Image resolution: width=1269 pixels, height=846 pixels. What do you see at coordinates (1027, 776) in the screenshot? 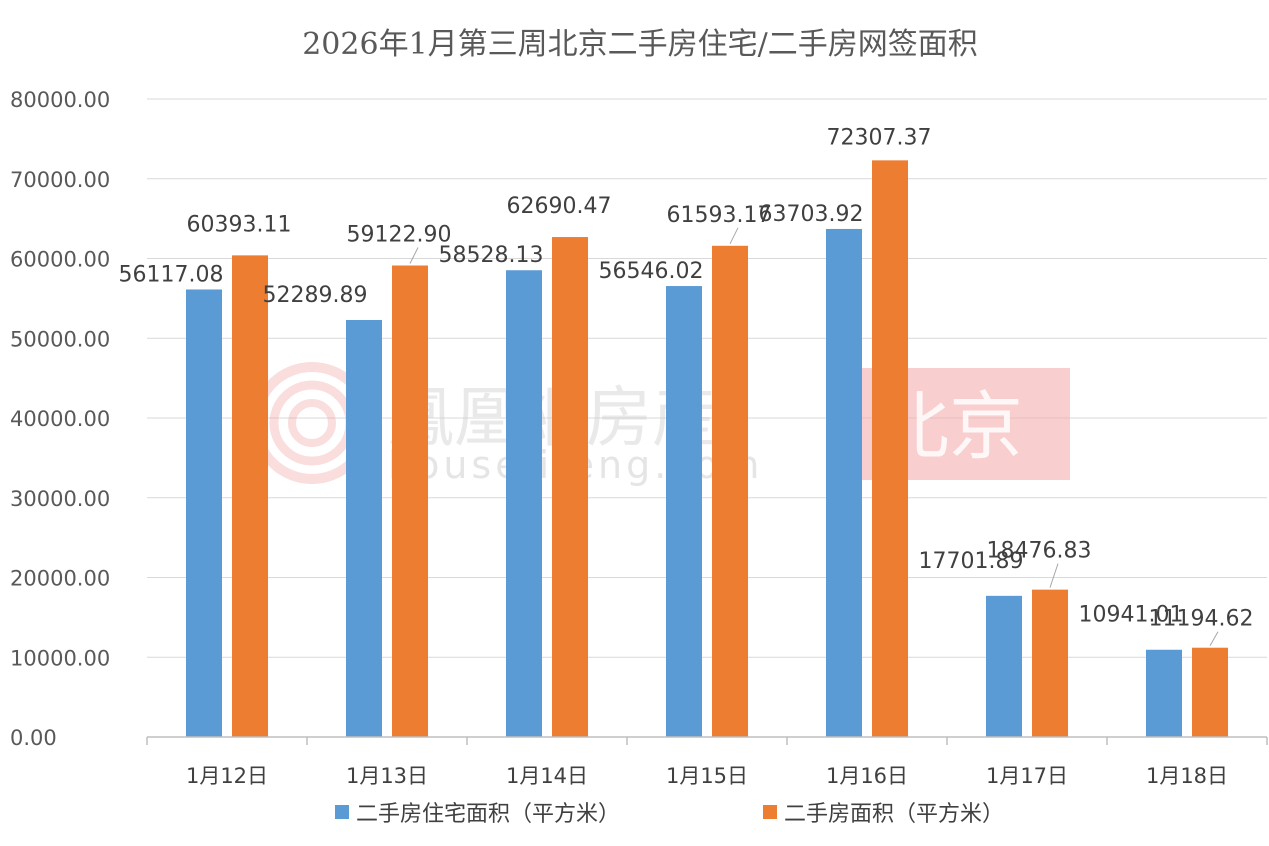
I see `x-category-label: 1月17日` at bounding box center [1027, 776].